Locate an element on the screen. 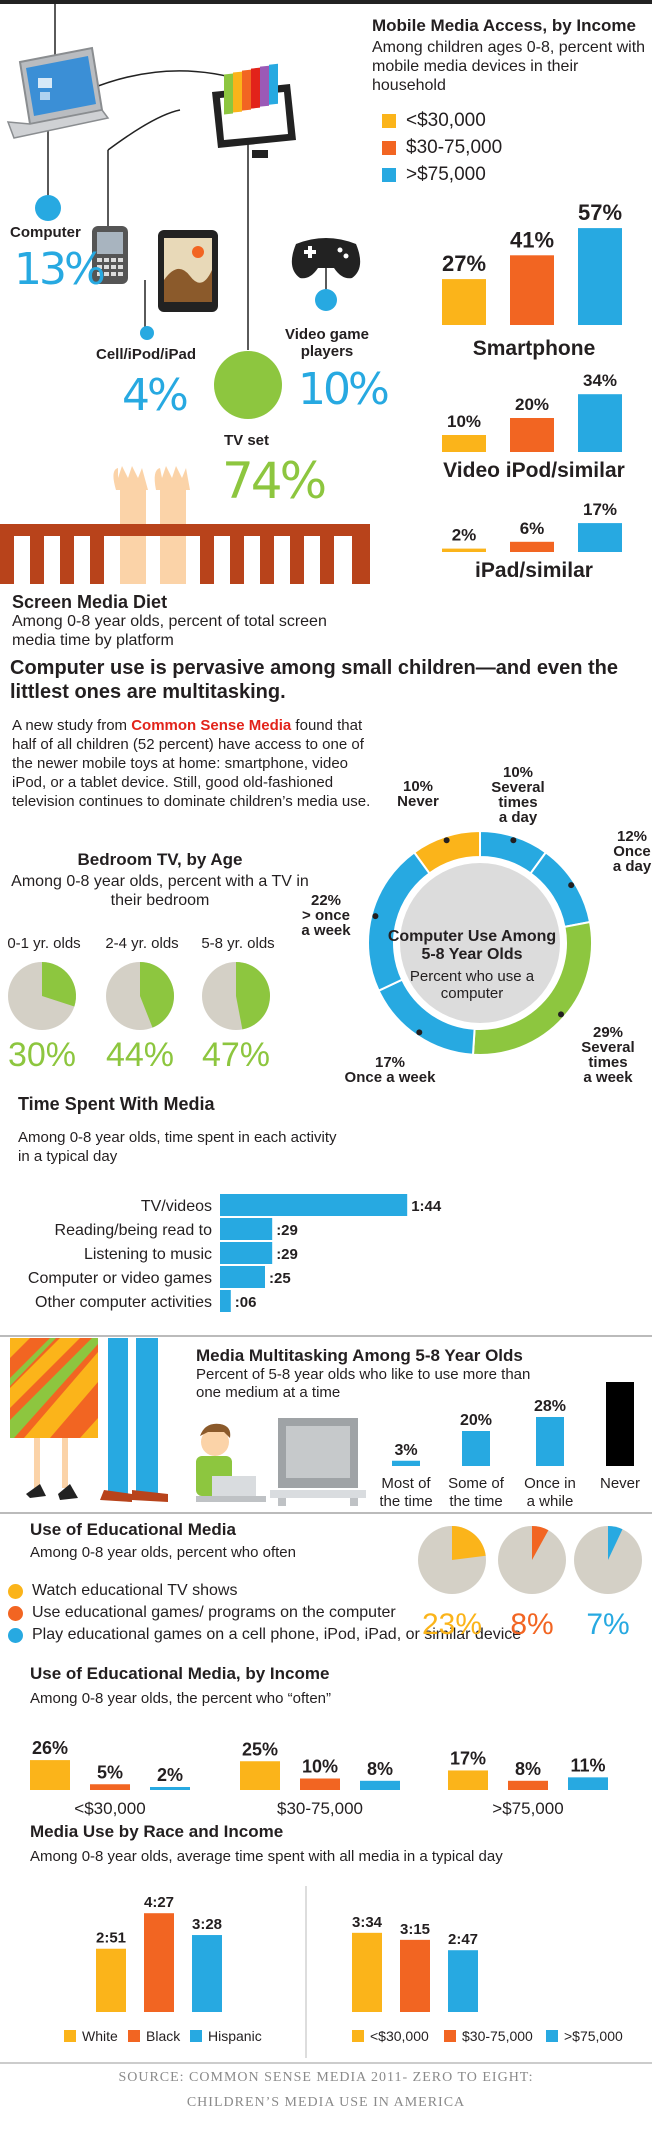  edu-income-category: $30-75,000 is located at coordinates (320, 1808).